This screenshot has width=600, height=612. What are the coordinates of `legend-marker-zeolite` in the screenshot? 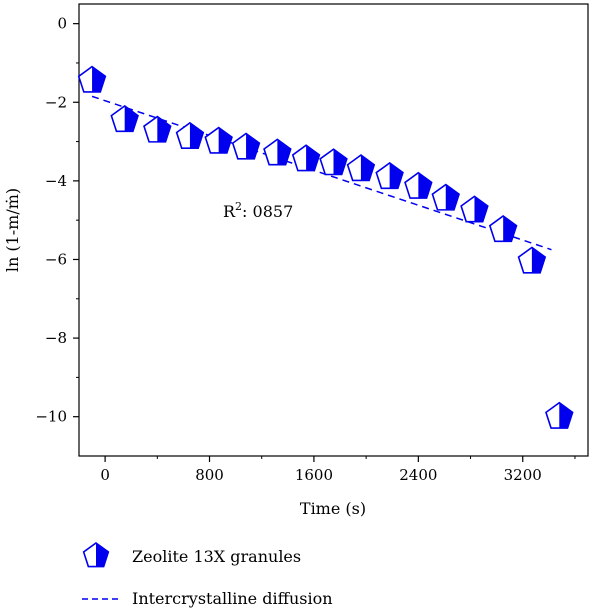 It's located at (96, 555).